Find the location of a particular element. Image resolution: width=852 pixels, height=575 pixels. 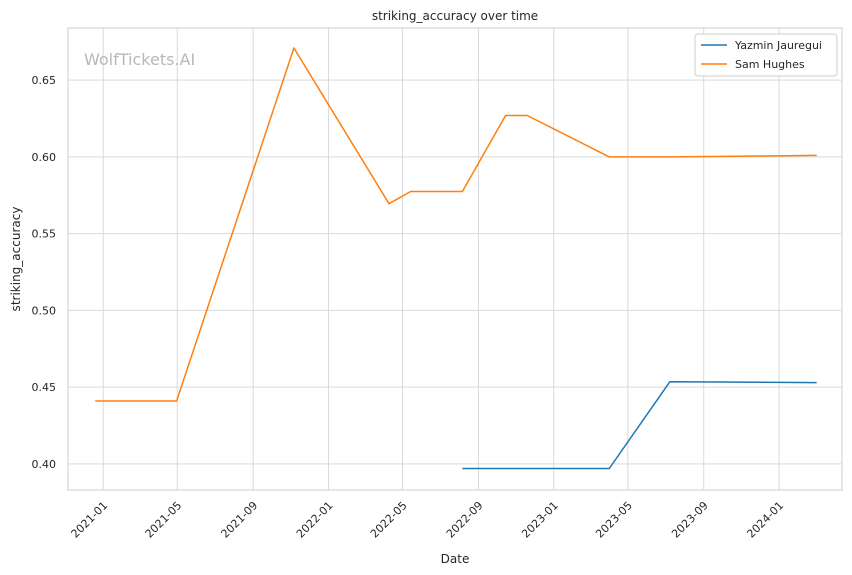

x-tick-label: 2022-09 is located at coordinates (465, 520).